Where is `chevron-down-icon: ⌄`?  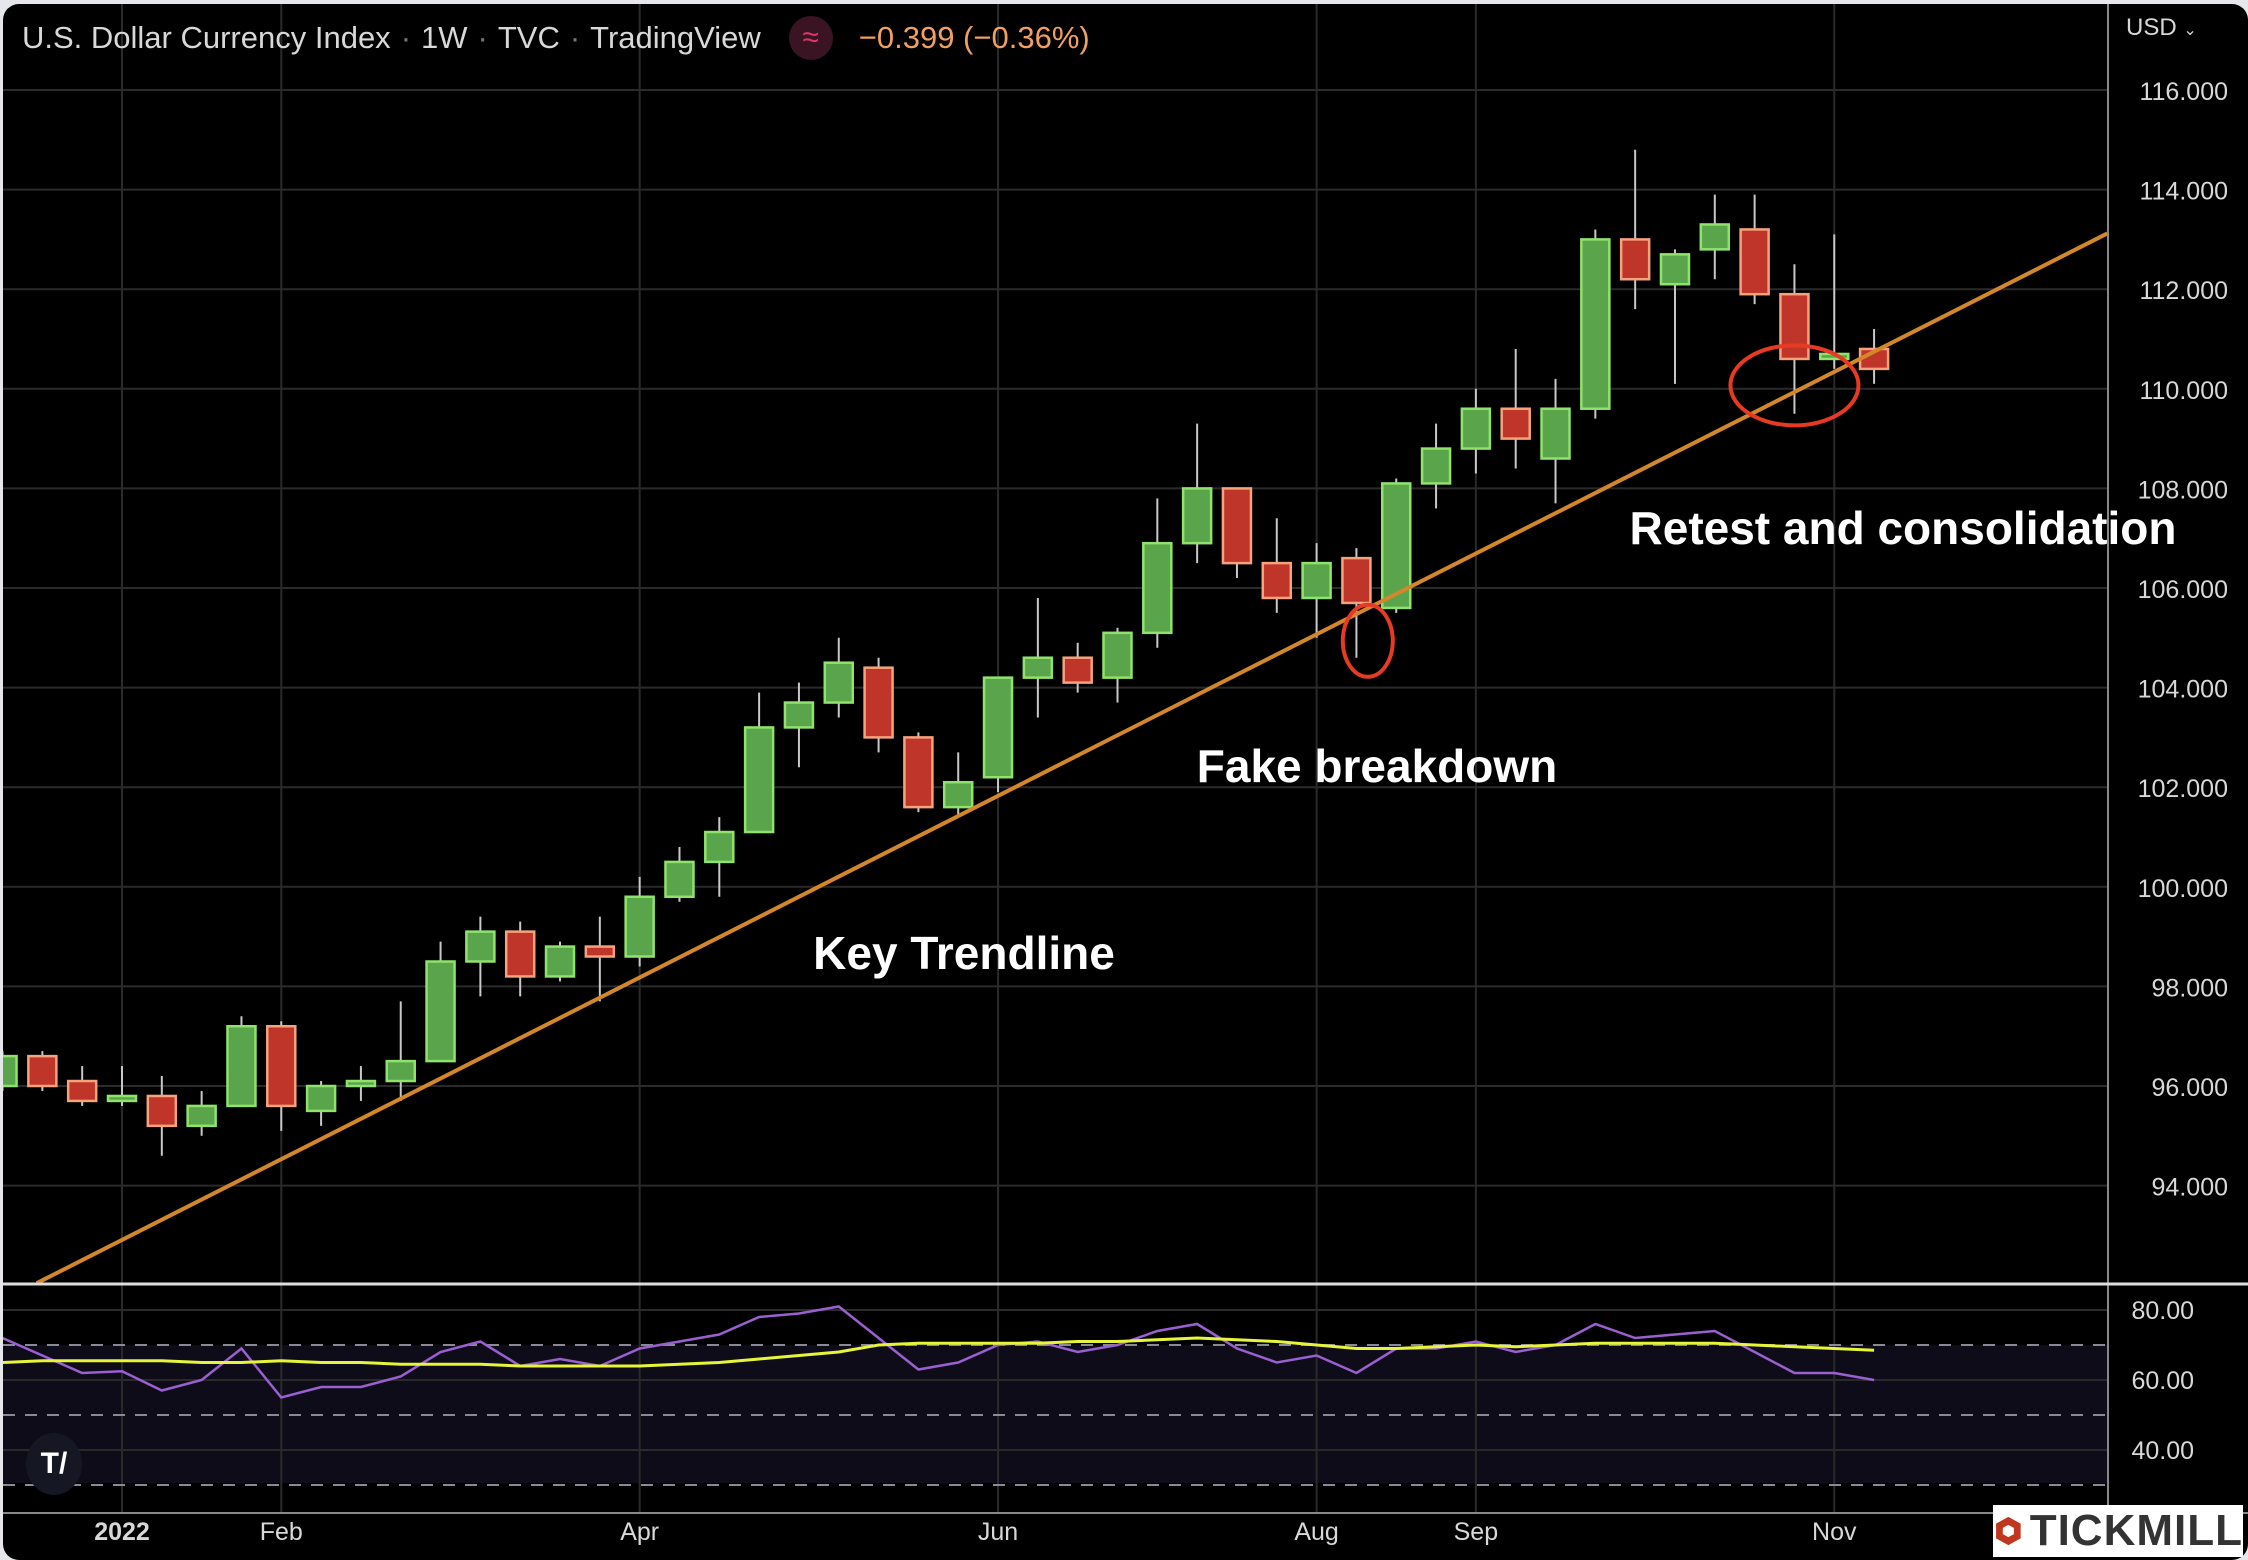
chevron-down-icon: ⌄ is located at coordinates (2190, 30).